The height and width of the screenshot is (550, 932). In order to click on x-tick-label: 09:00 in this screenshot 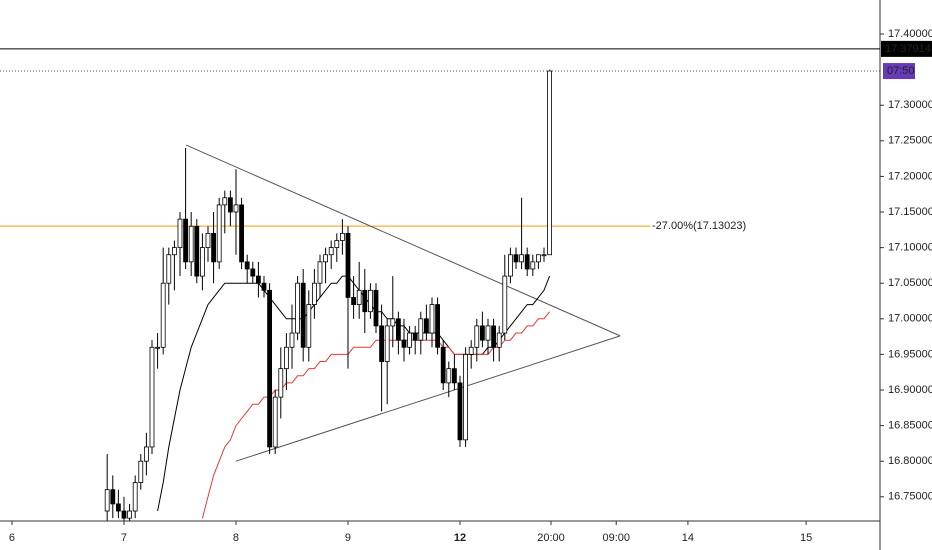, I will do `click(616, 538)`.